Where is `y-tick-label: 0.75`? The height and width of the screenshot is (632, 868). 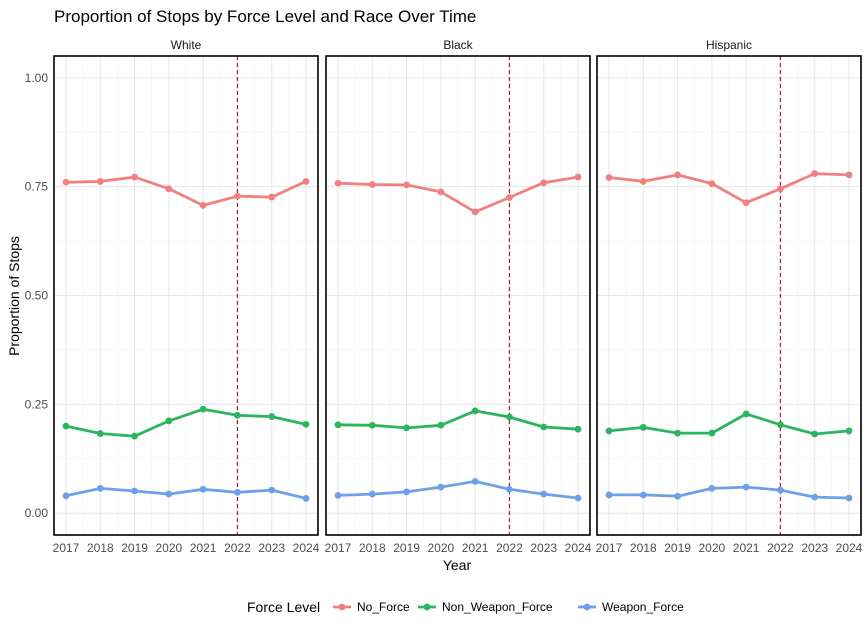
y-tick-label: 0.75 is located at coordinates (37, 187).